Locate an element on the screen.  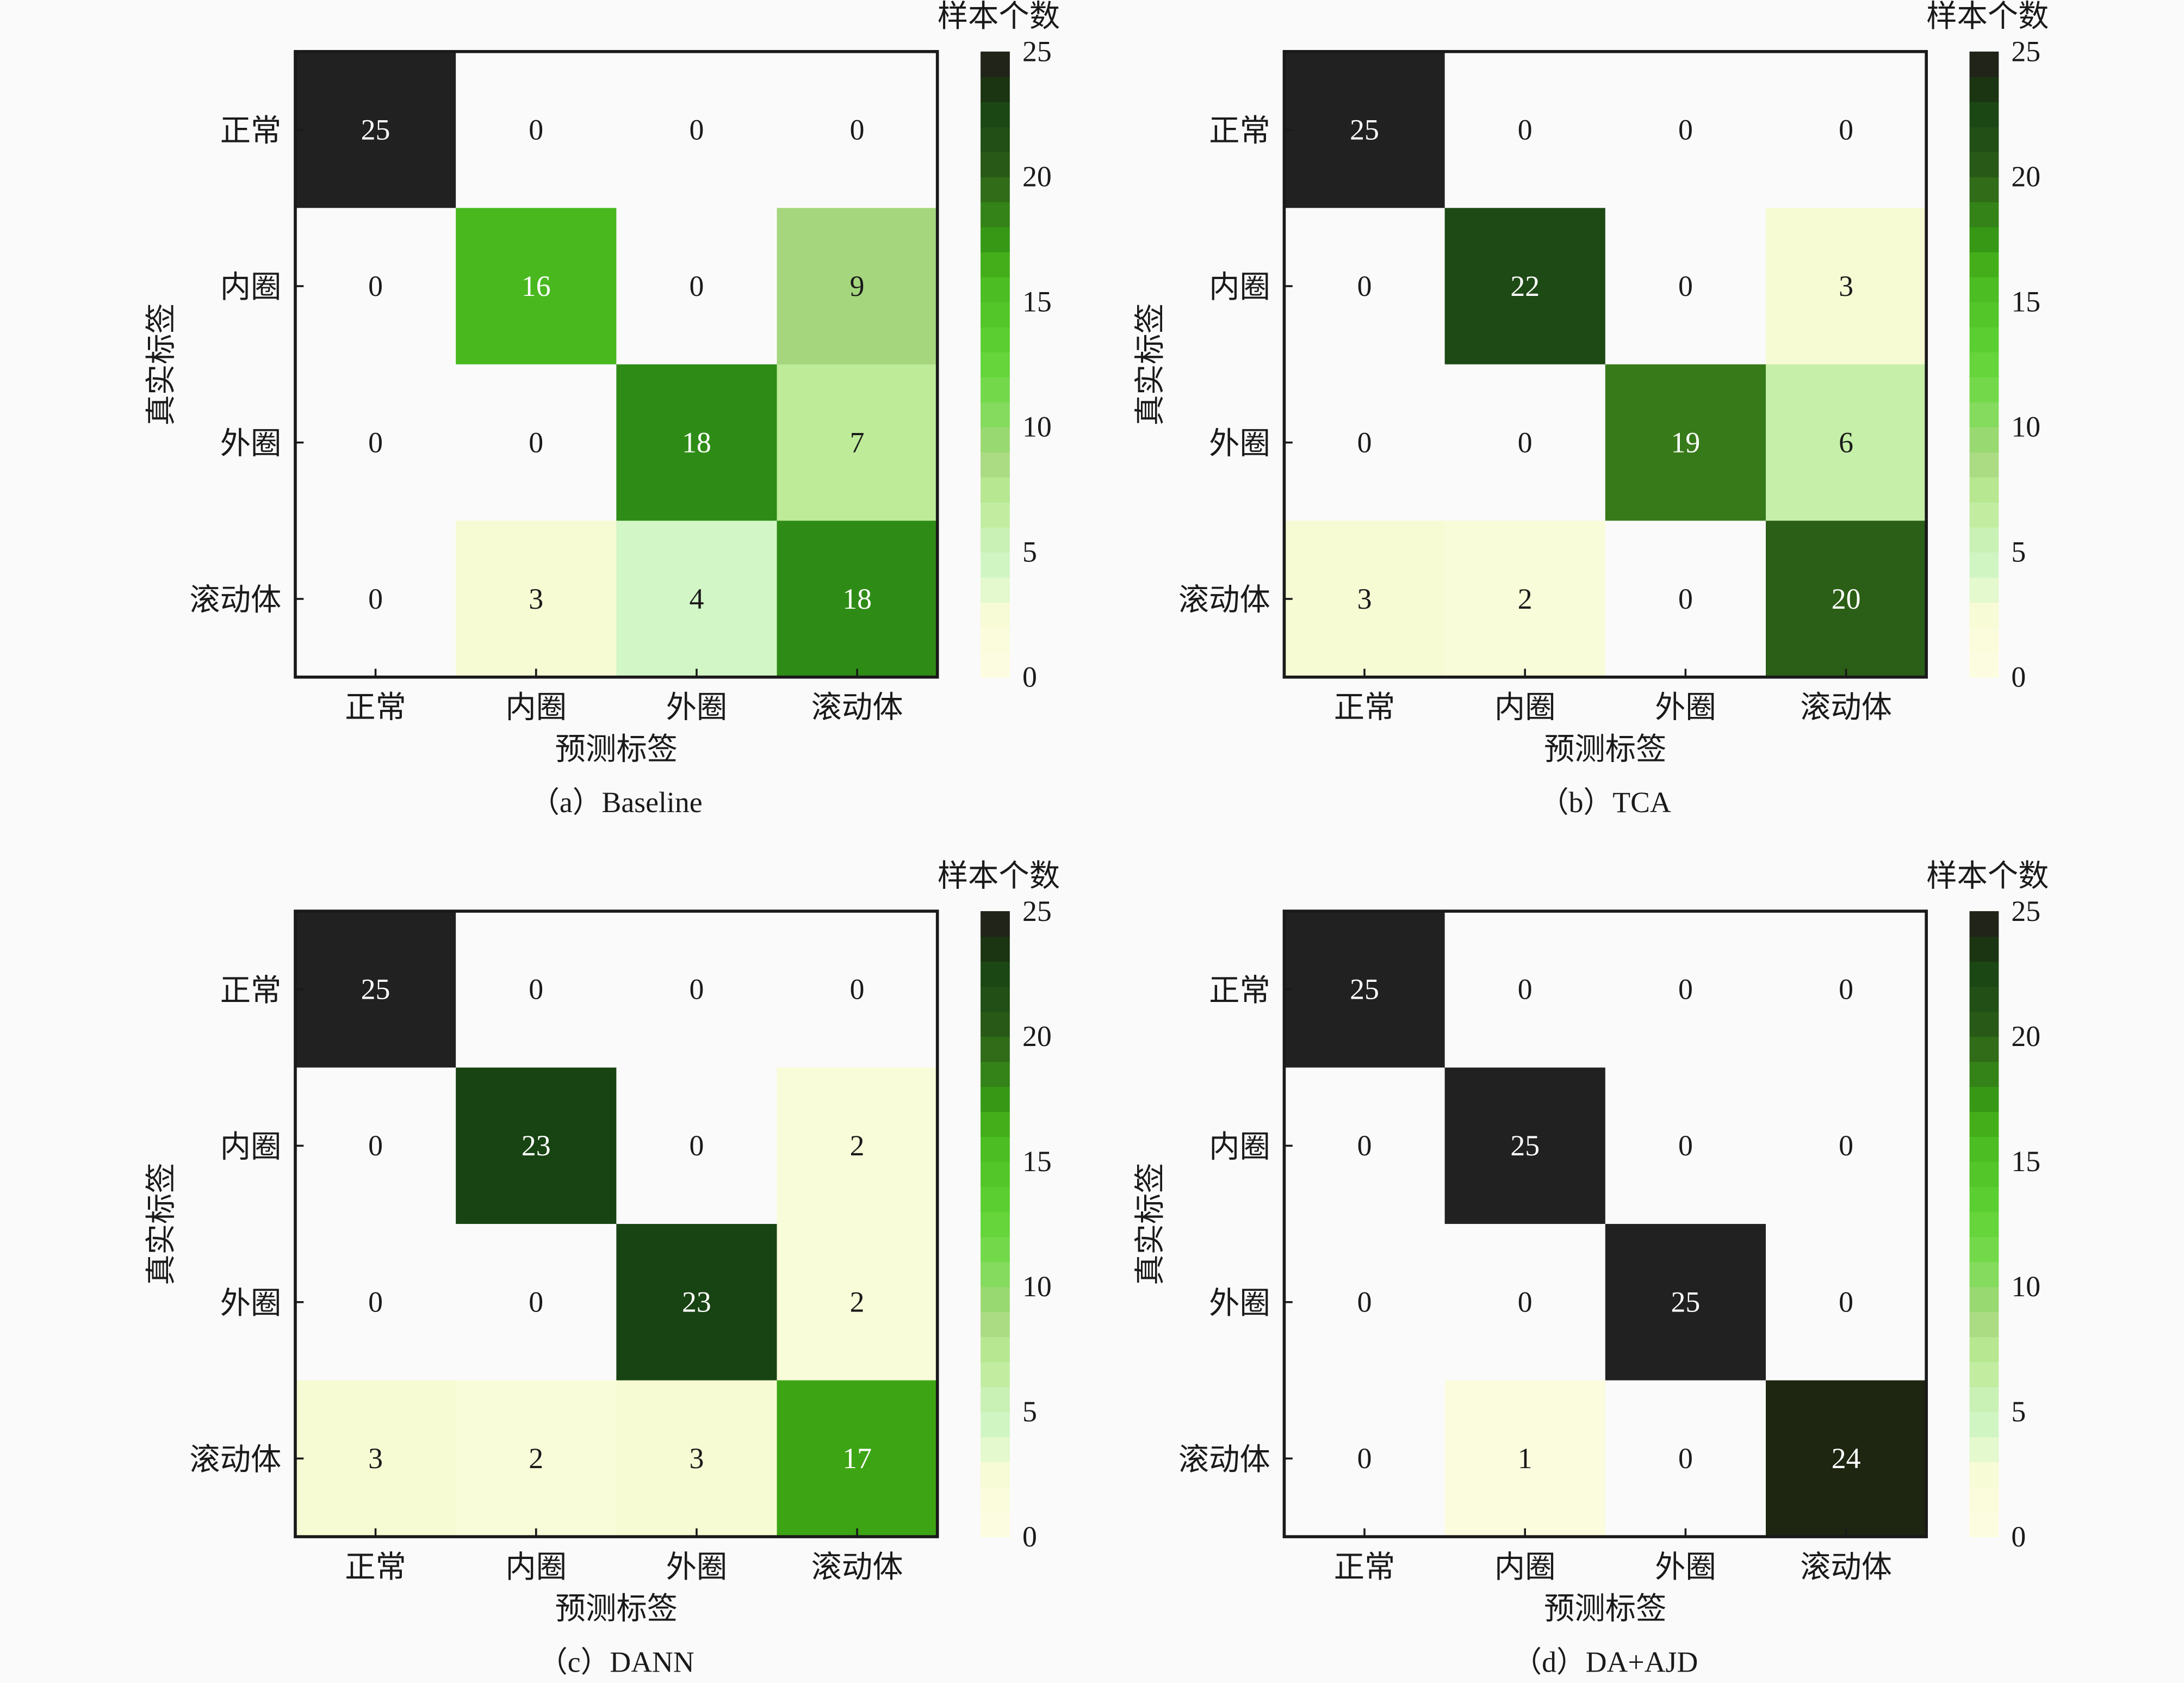
y-axis-label: 真实标签 is located at coordinates (161, 364).